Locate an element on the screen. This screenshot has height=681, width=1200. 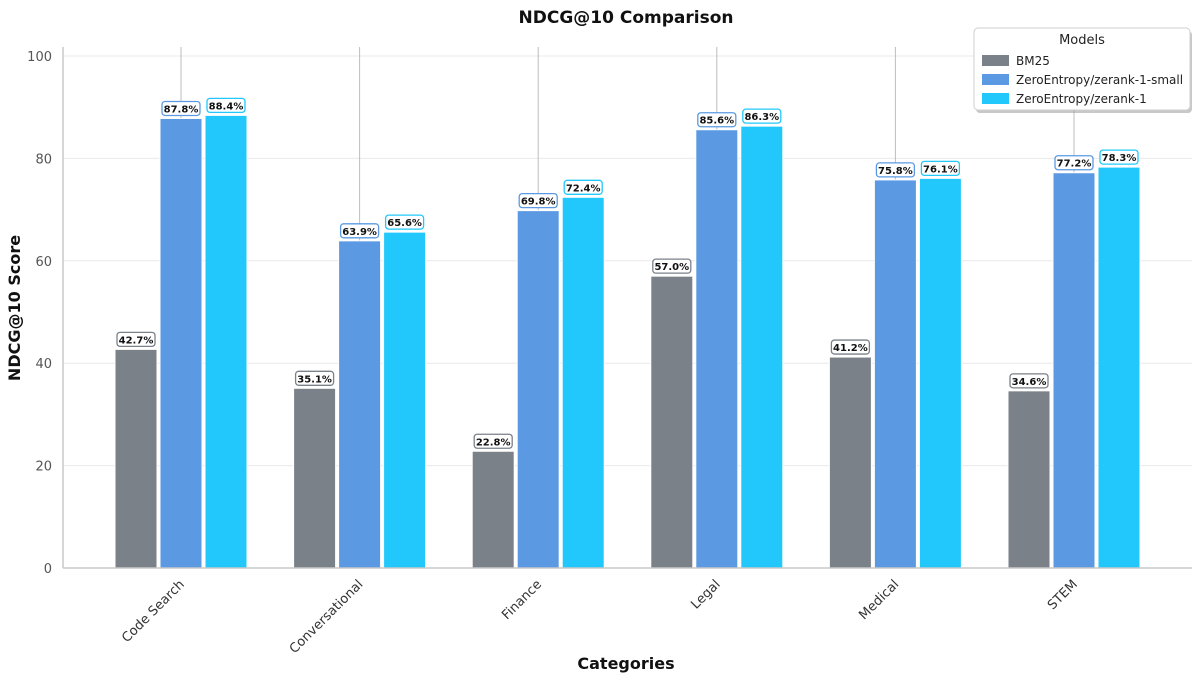
data-label-group: 35.1% is located at coordinates (314, 378).